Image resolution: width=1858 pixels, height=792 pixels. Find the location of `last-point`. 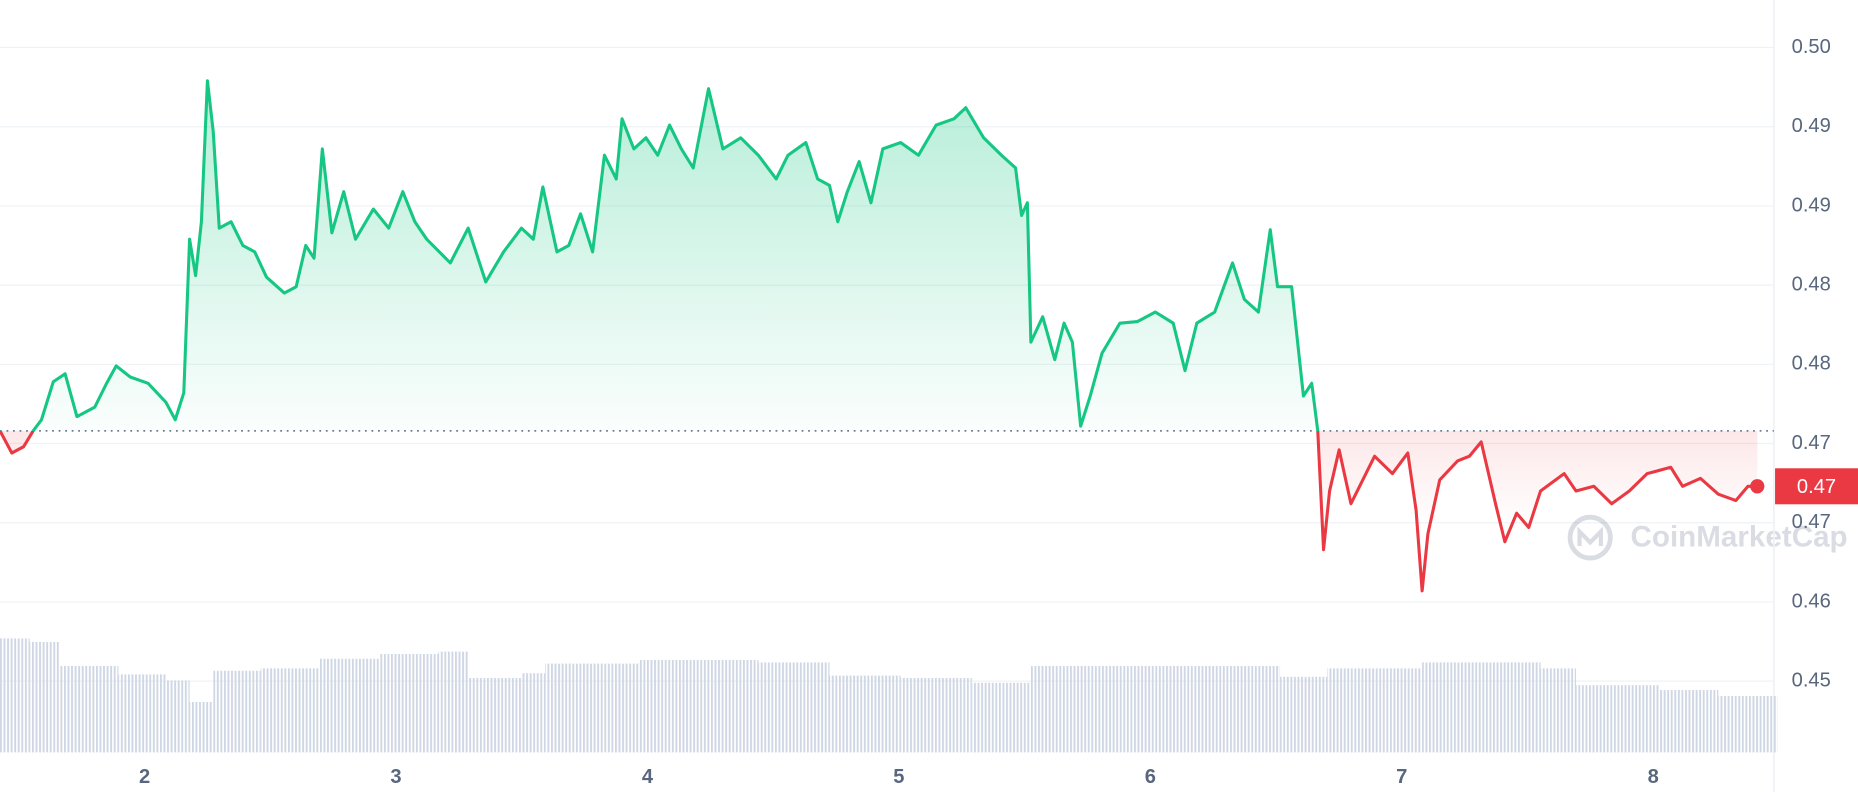

last-point is located at coordinates (1757, 486).